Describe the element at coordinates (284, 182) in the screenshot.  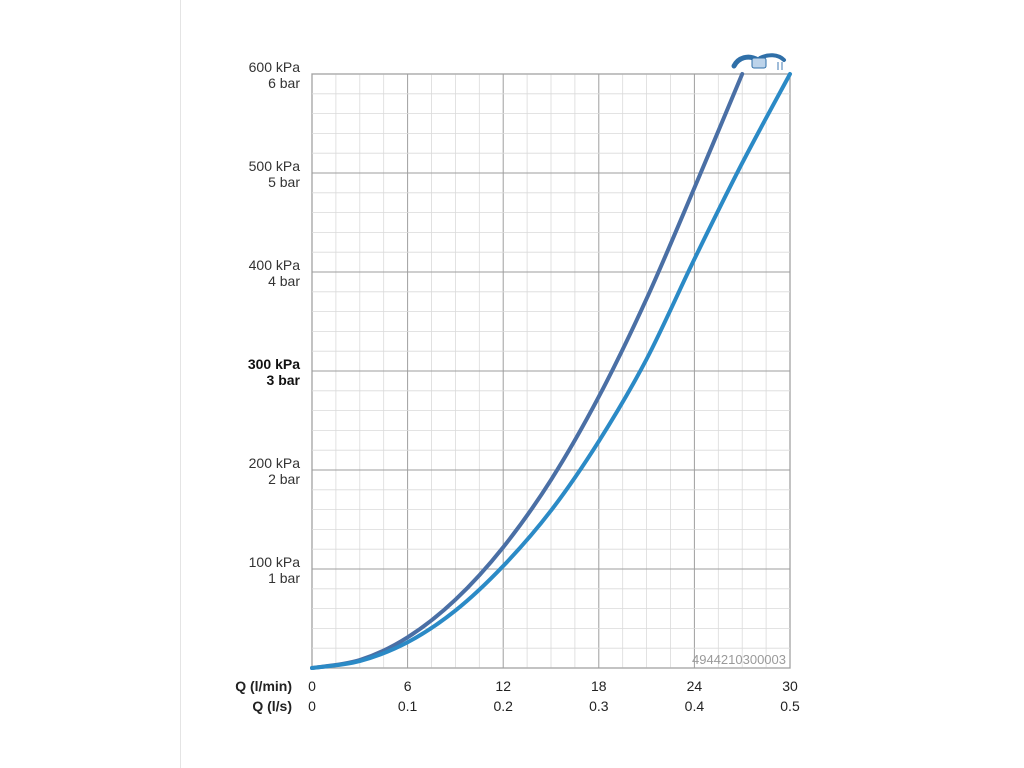
I see `y-tick-label-bar: 5 bar` at that location.